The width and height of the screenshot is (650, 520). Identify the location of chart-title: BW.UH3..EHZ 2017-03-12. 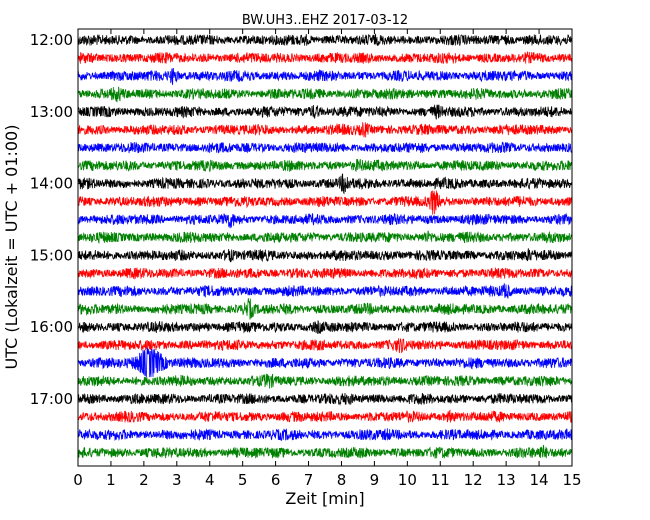
(325, 20).